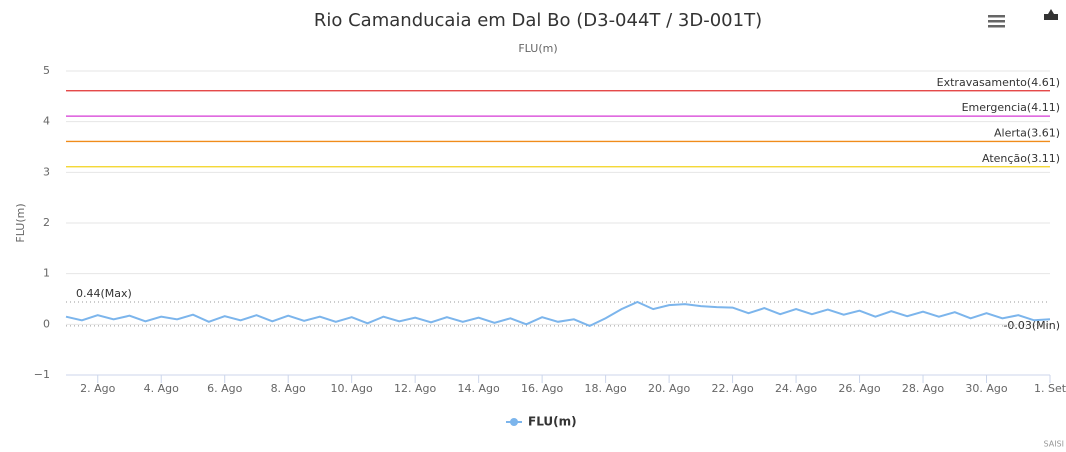  Describe the element at coordinates (1027, 132) in the screenshot. I see `plot-line-label: Alerta(3.61)` at that location.